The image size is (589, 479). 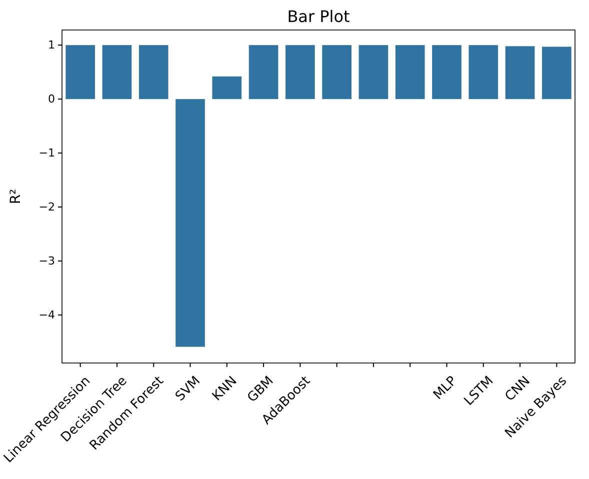 I want to click on y-axis-title: R², so click(x=16, y=196).